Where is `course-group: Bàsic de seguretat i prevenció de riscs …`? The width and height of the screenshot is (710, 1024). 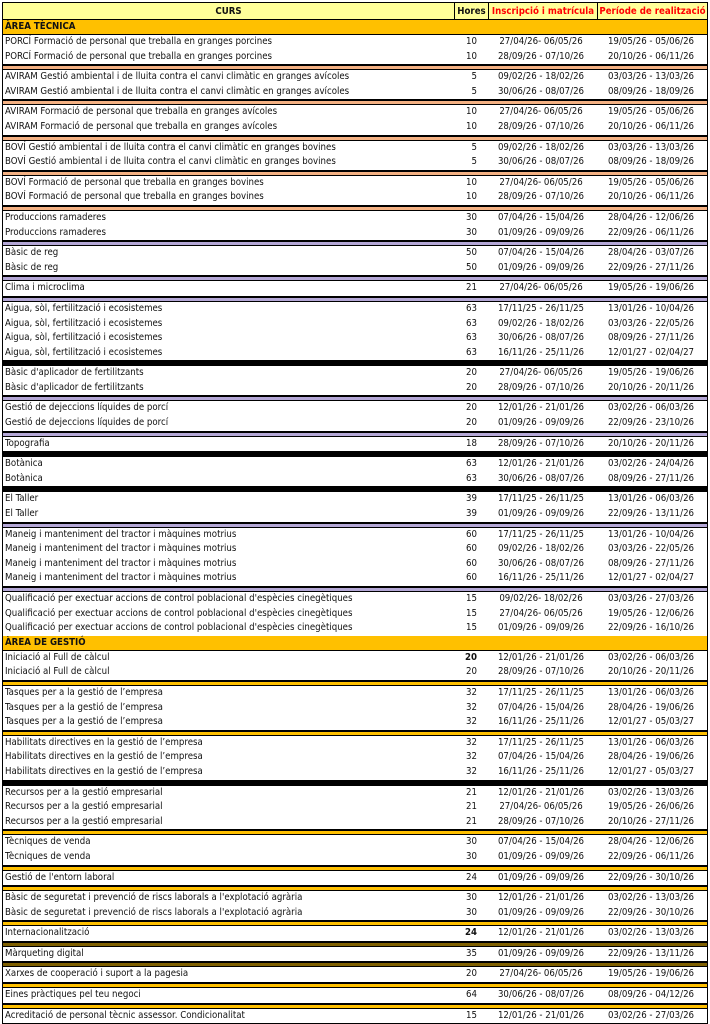
course-group: Bàsic de seguretat i prevenció de riscs … is located at coordinates (355, 906).